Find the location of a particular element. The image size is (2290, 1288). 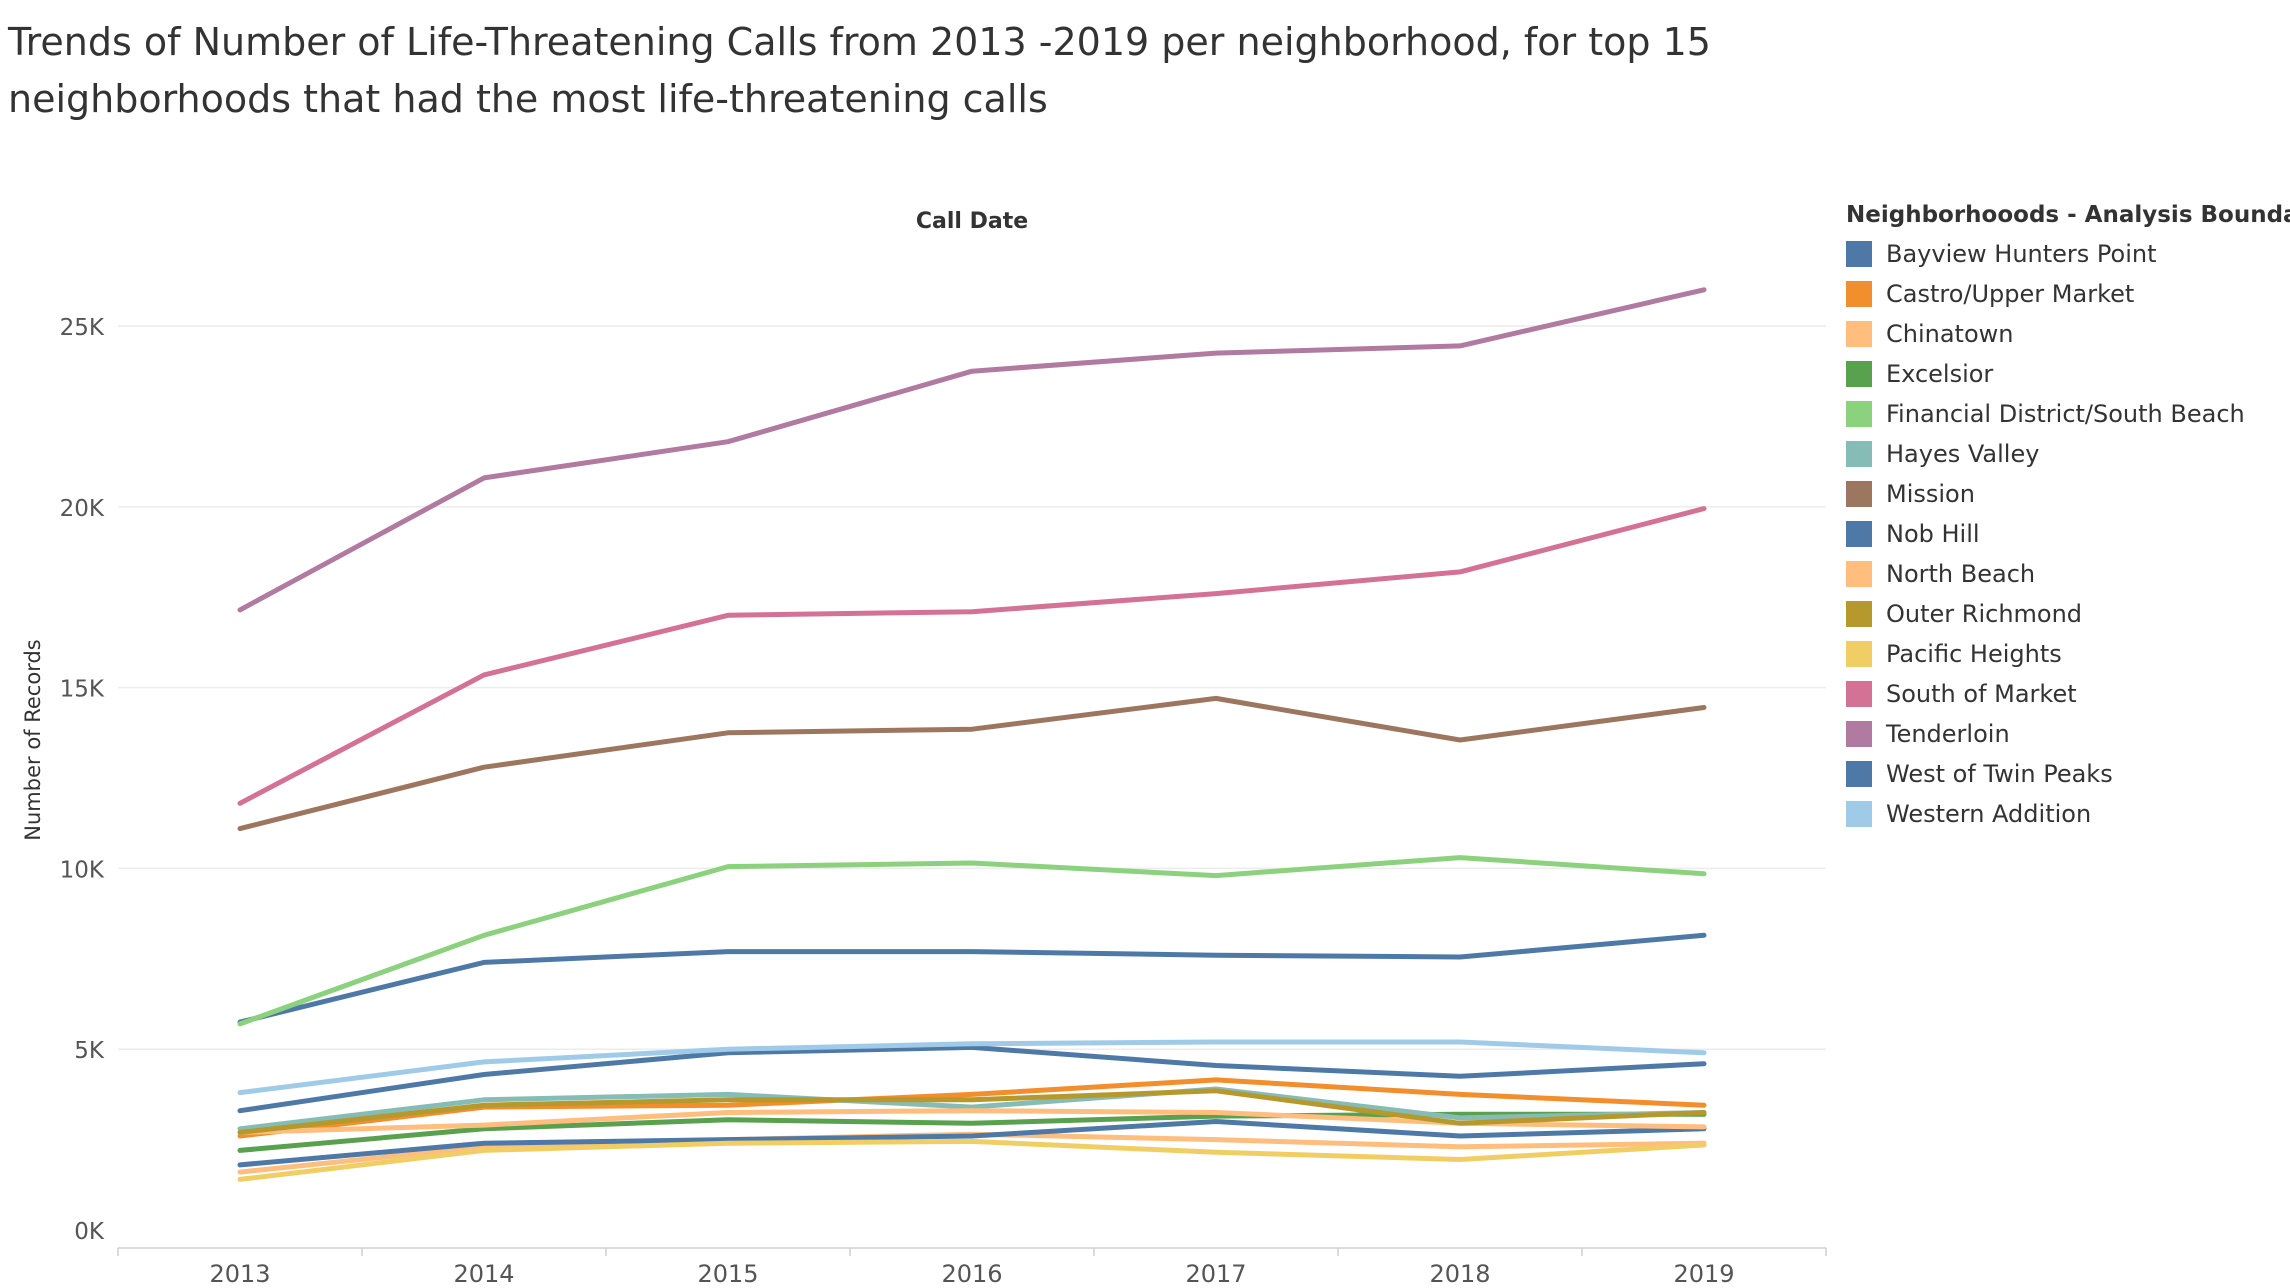

y-tick-label: 5K is located at coordinates (89, 1051).